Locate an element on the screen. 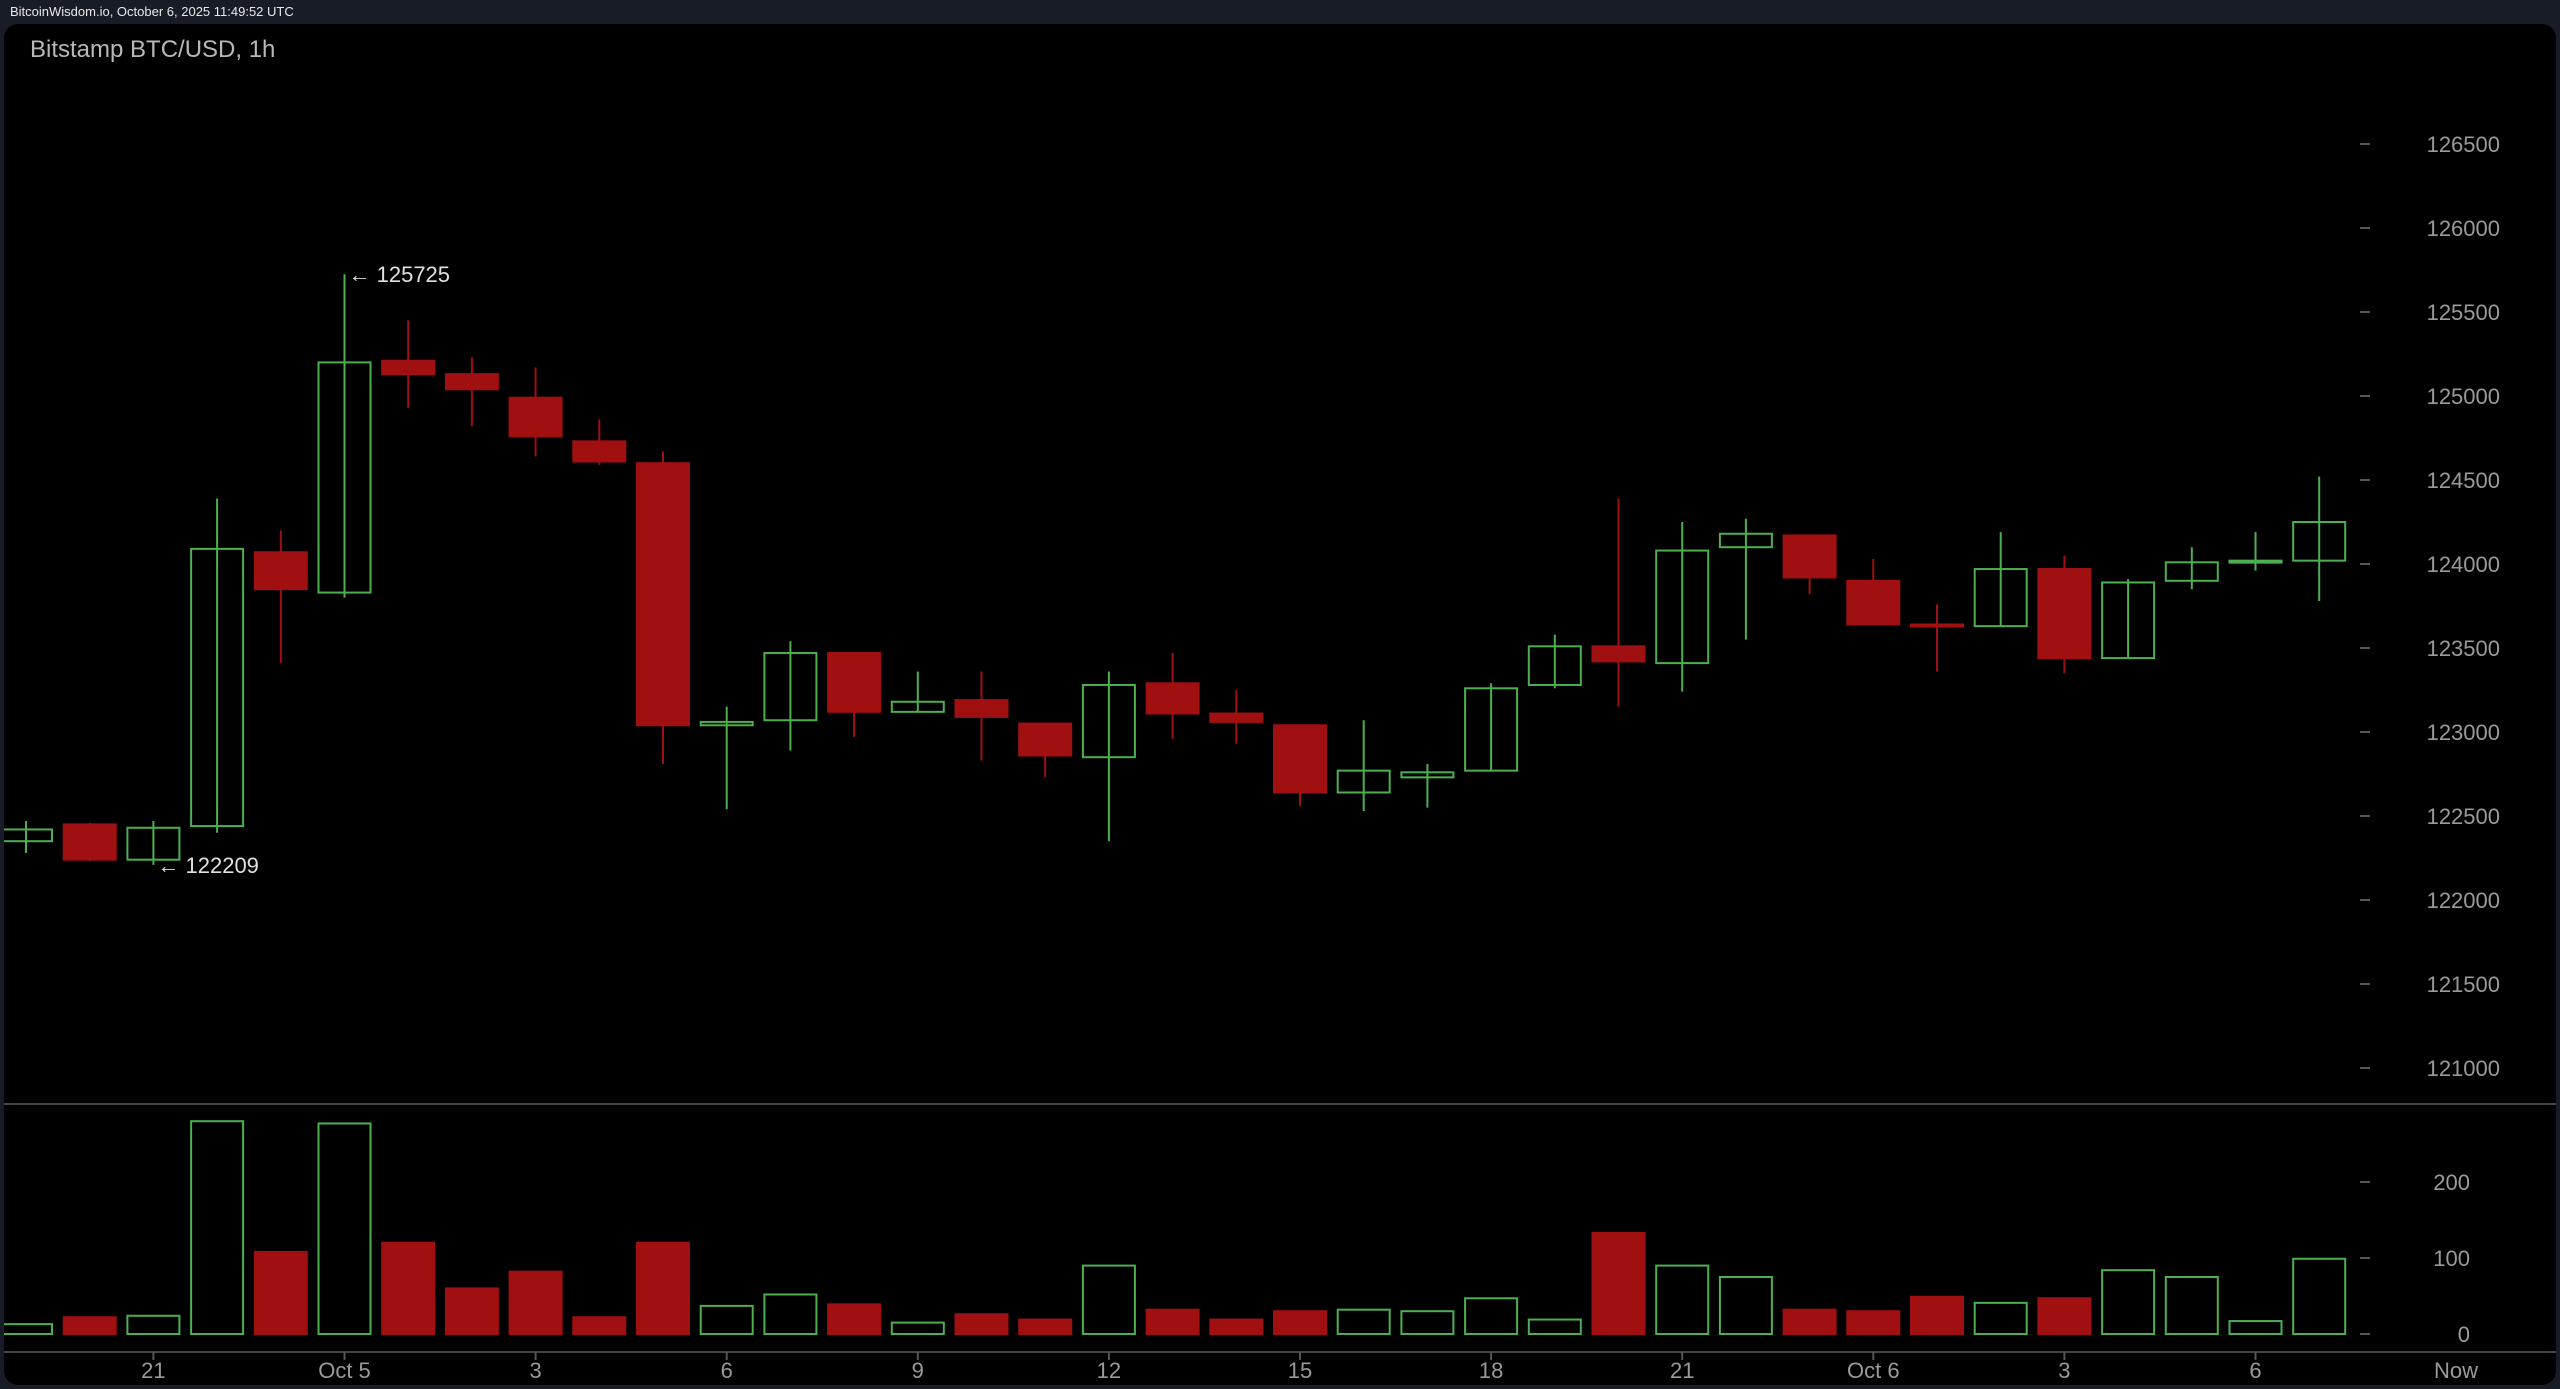 The height and width of the screenshot is (1389, 2560). price-tick-label: 122500 is located at coordinates (2463, 816).